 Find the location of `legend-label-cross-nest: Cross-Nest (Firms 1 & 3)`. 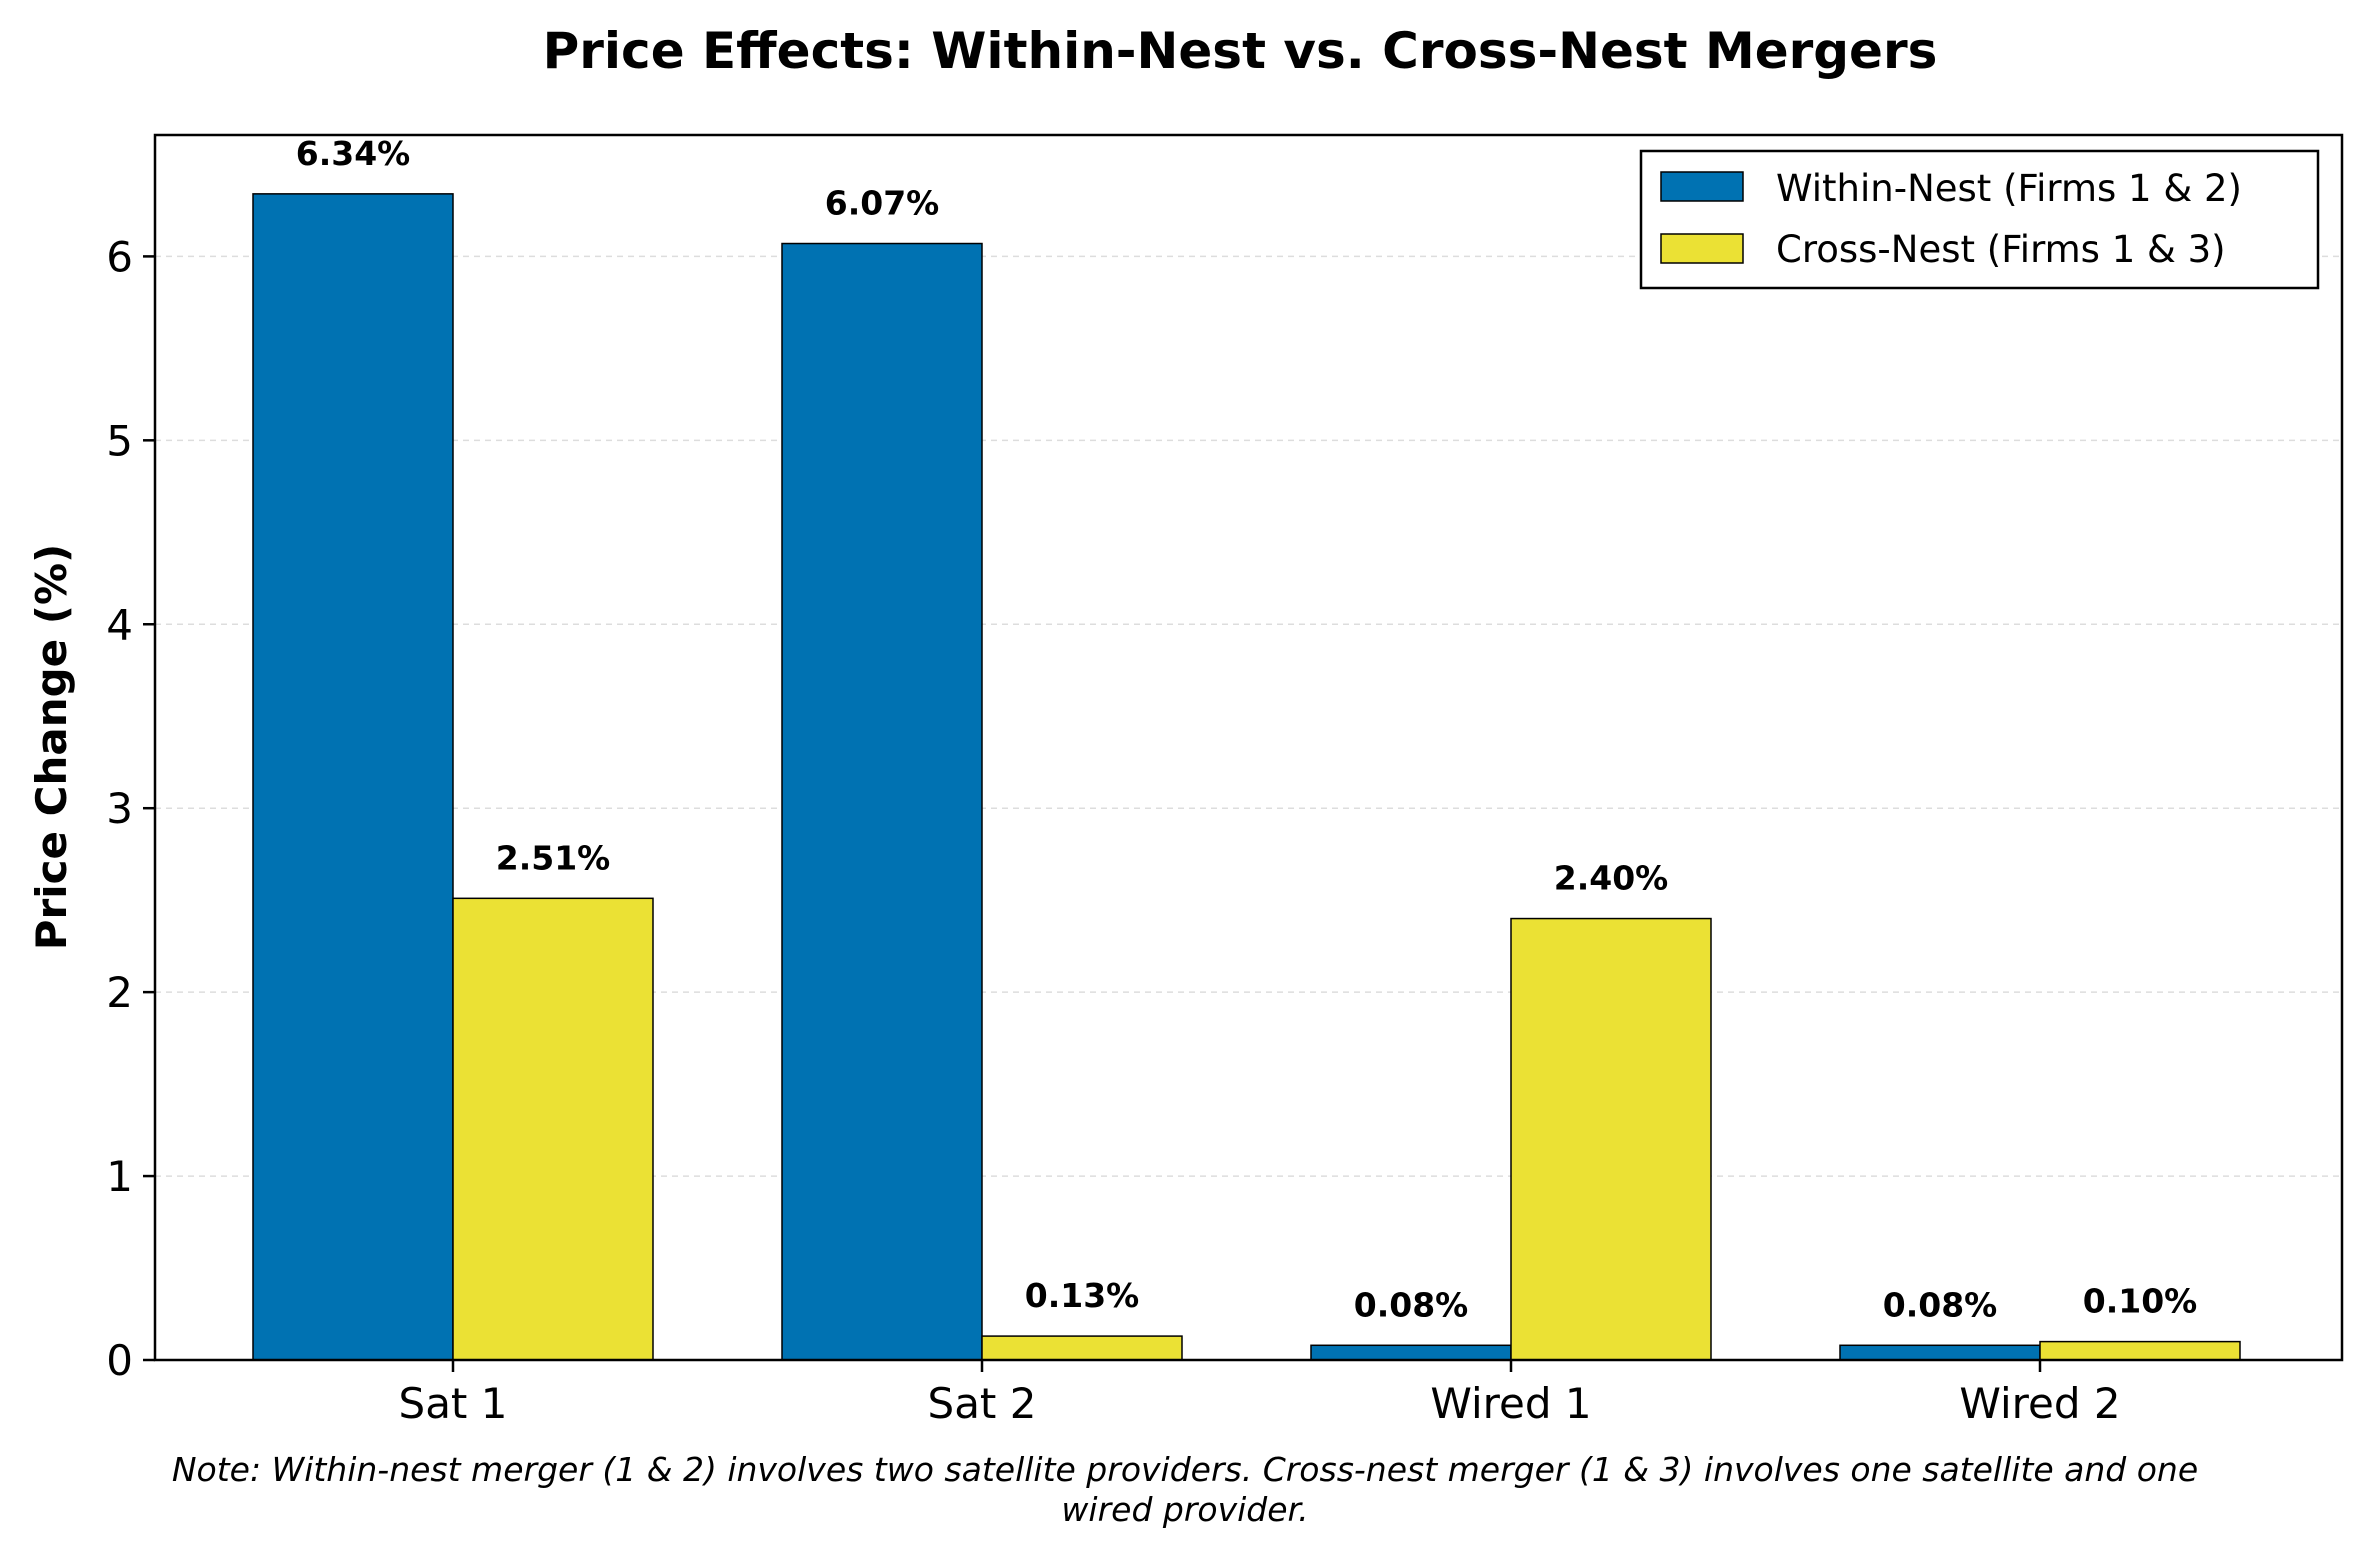

legend-label-cross-nest: Cross-Nest (Firms 1 & 3) is located at coordinates (2001, 249).